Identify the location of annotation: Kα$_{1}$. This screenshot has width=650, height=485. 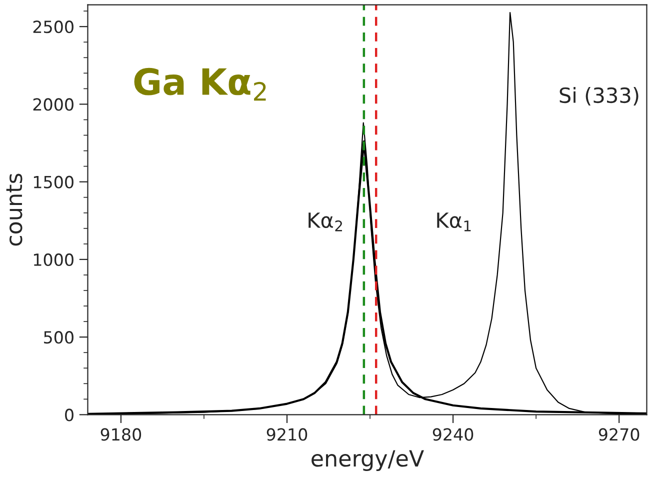
(454, 222).